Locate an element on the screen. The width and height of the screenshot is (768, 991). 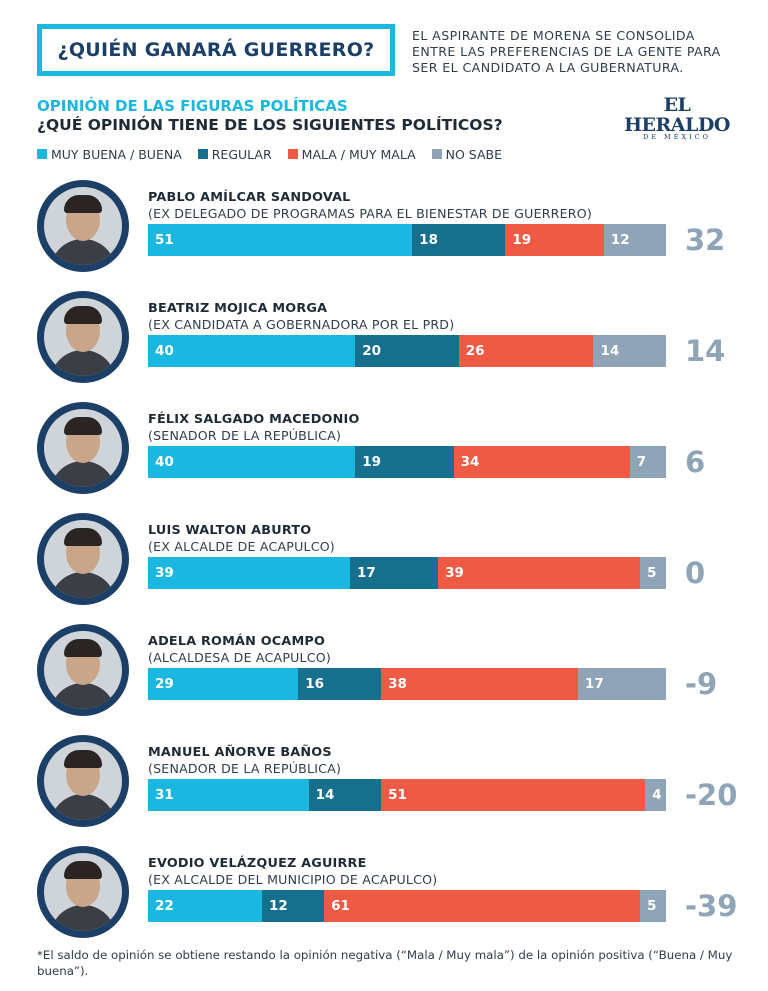
net-opinion-value: -20 is located at coordinates (711, 795).